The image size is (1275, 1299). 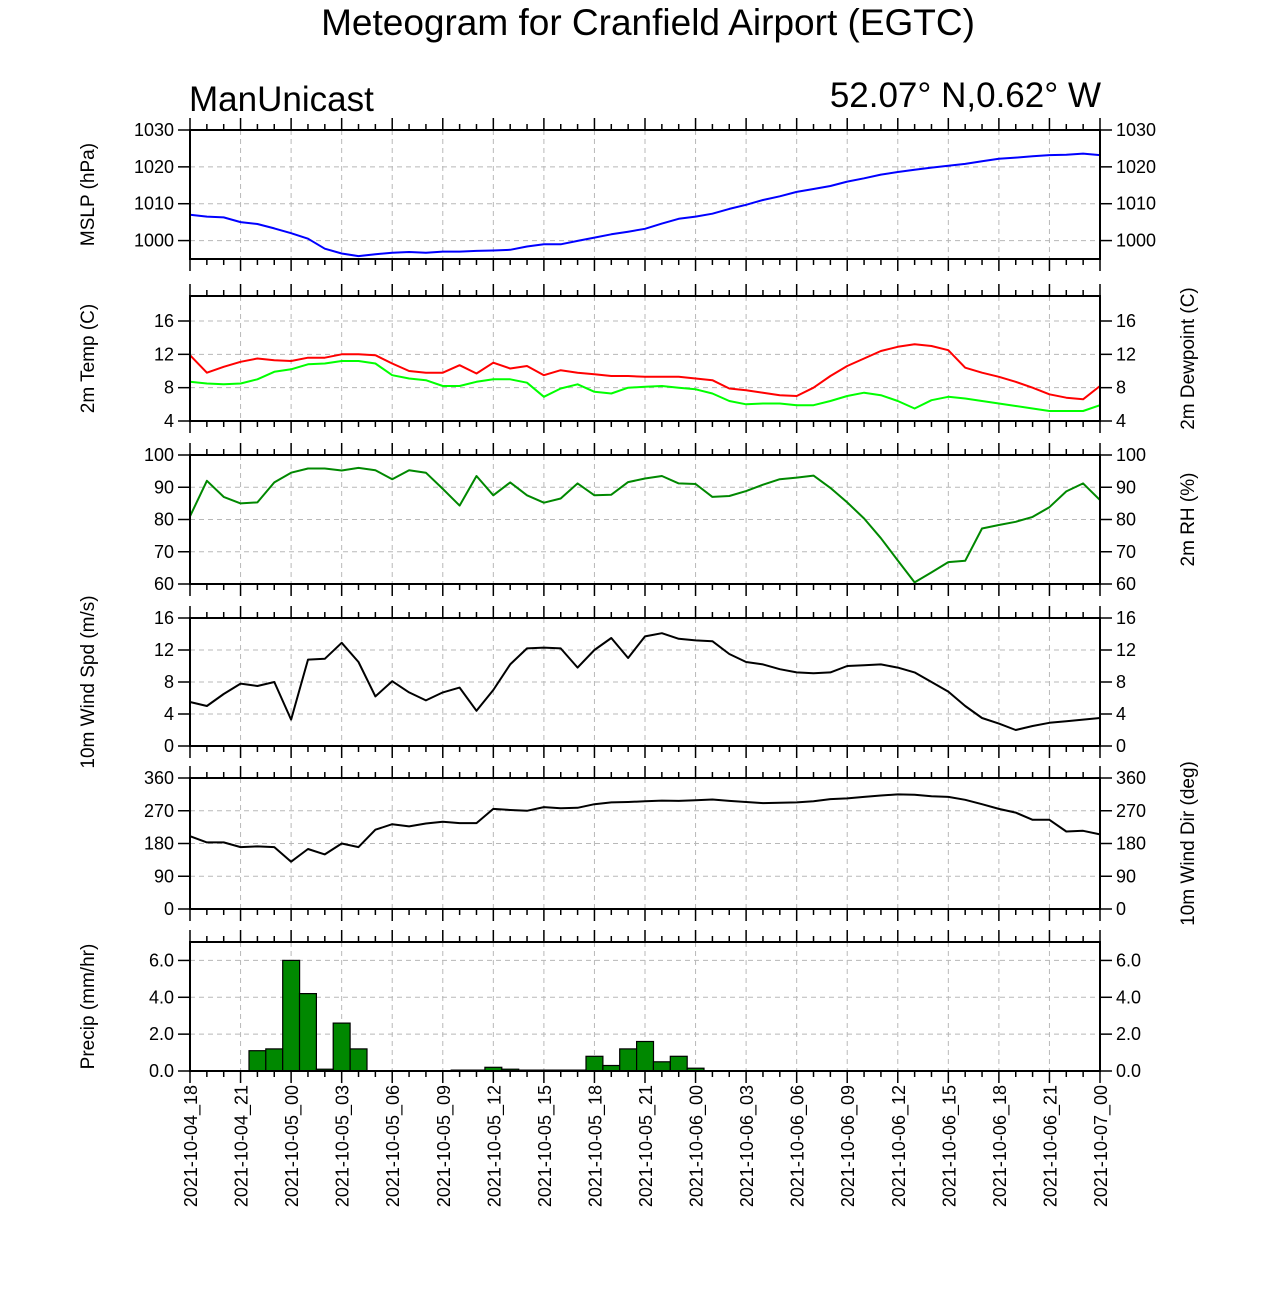 I want to click on x-tick-label: 2021-10-05_21, so click(x=646, y=1146).